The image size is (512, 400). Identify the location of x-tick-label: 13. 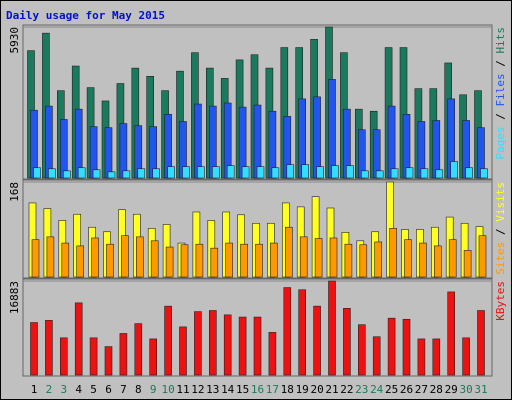
(212, 389).